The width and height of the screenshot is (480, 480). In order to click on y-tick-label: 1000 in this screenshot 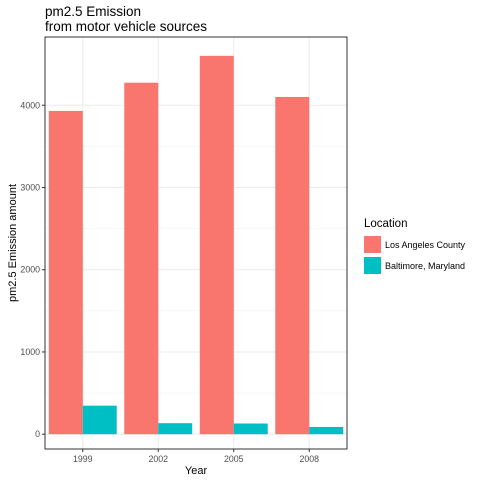, I will do `click(30, 352)`.